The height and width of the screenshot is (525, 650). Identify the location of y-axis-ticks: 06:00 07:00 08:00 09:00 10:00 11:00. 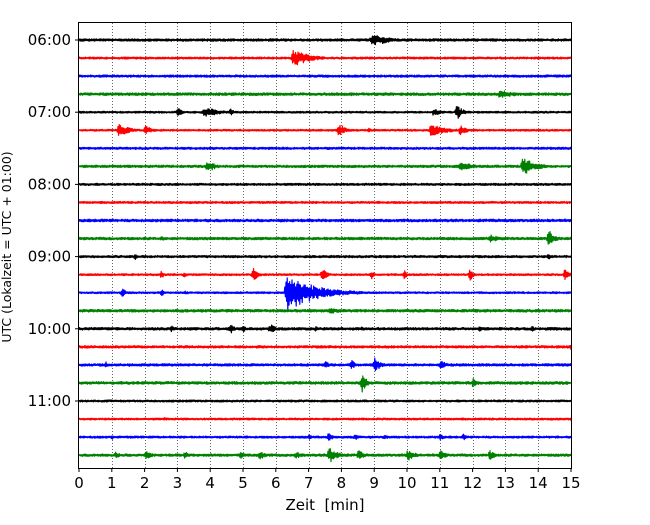
(53, 220).